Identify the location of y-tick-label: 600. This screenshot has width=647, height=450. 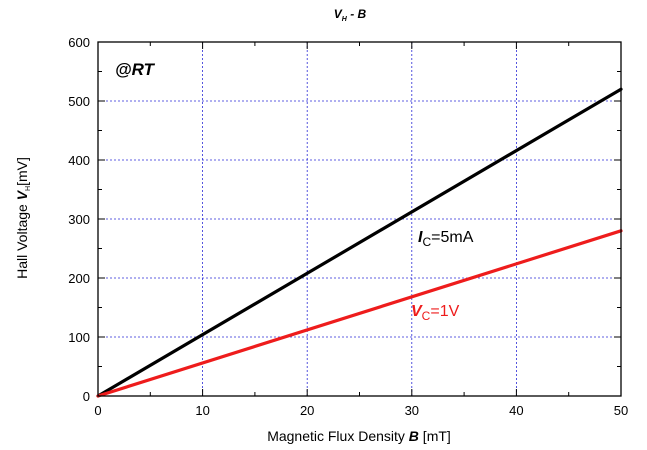
(79, 42).